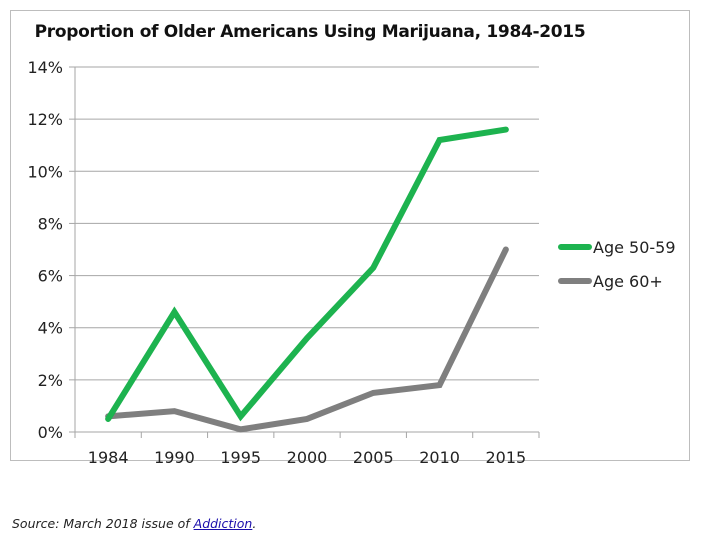  I want to click on source-prefix: Source: March 2018 issue of, so click(103, 523).